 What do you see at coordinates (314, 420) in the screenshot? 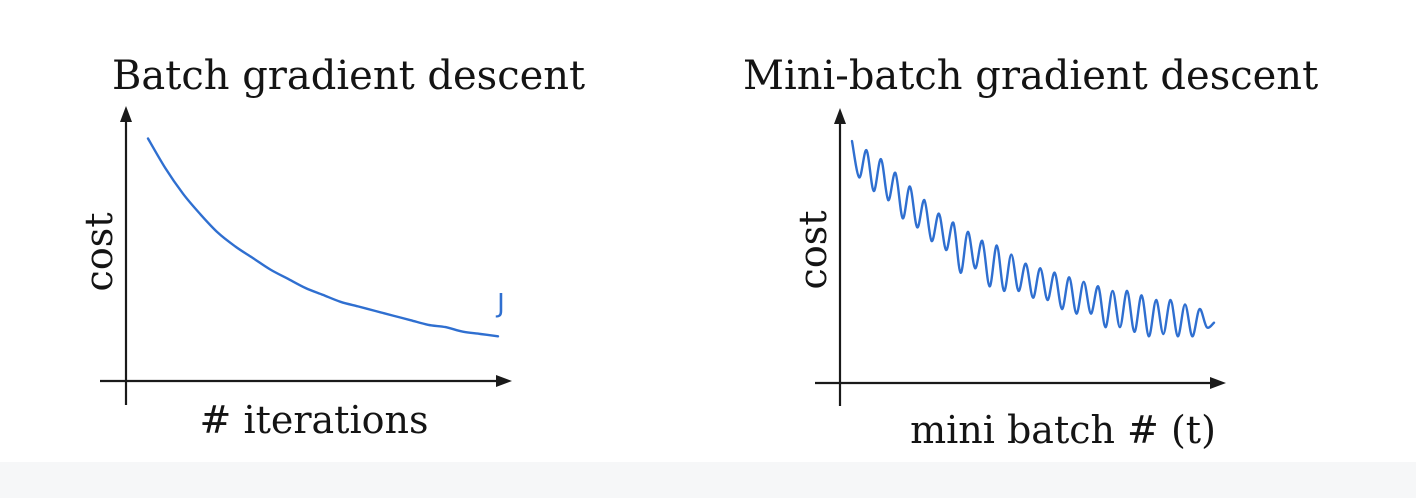
I see `x-axis-label: # iterations` at bounding box center [314, 420].